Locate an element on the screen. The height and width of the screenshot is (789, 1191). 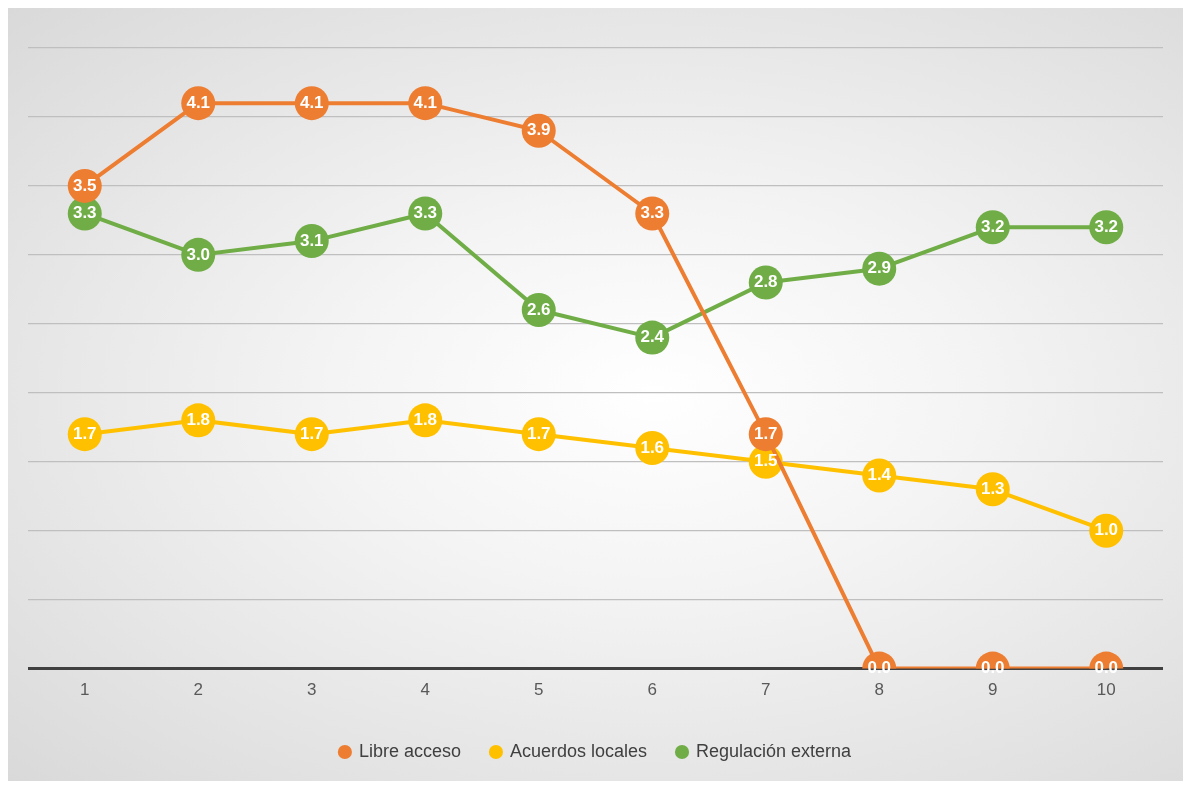
data-label: 2.8 is located at coordinates (765, 282).